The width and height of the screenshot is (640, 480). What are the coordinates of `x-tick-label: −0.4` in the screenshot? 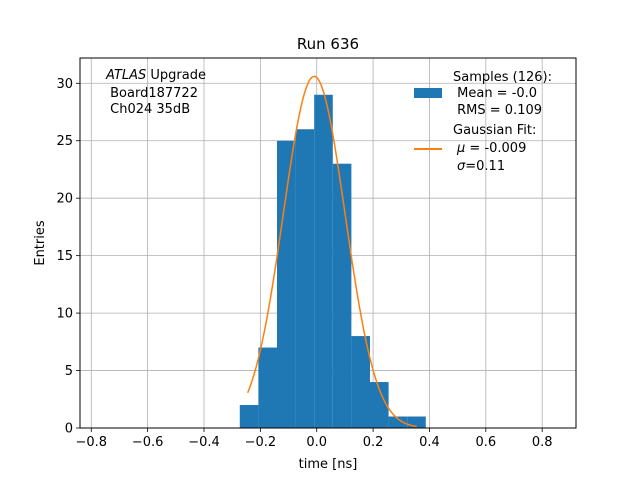 It's located at (204, 442).